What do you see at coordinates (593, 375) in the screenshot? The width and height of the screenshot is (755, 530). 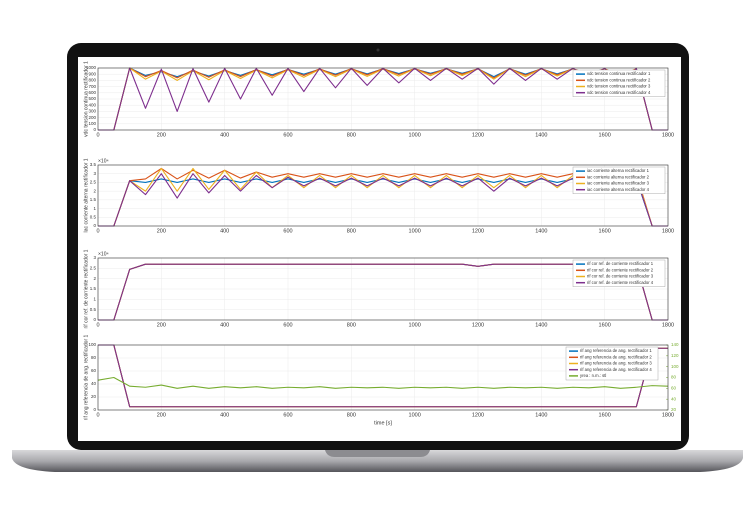 I see `legend-label: yrea : n.m.: stl` at bounding box center [593, 375].